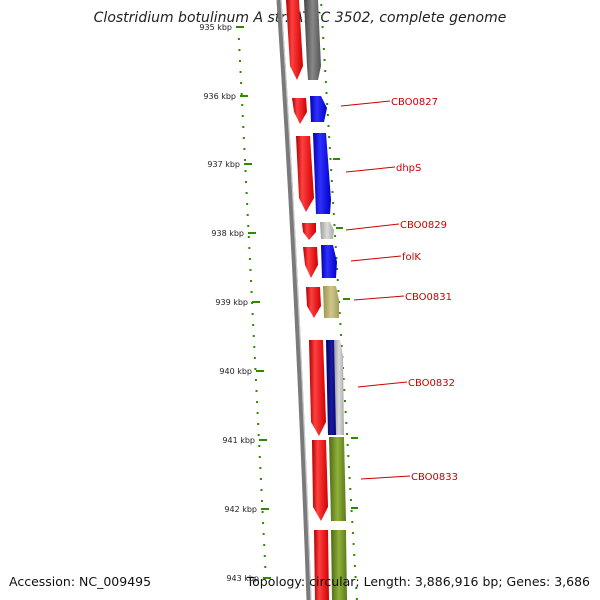 The height and width of the screenshot is (600, 600). Describe the element at coordinates (423, 225) in the screenshot. I see `gene-label: CBO0829` at that location.